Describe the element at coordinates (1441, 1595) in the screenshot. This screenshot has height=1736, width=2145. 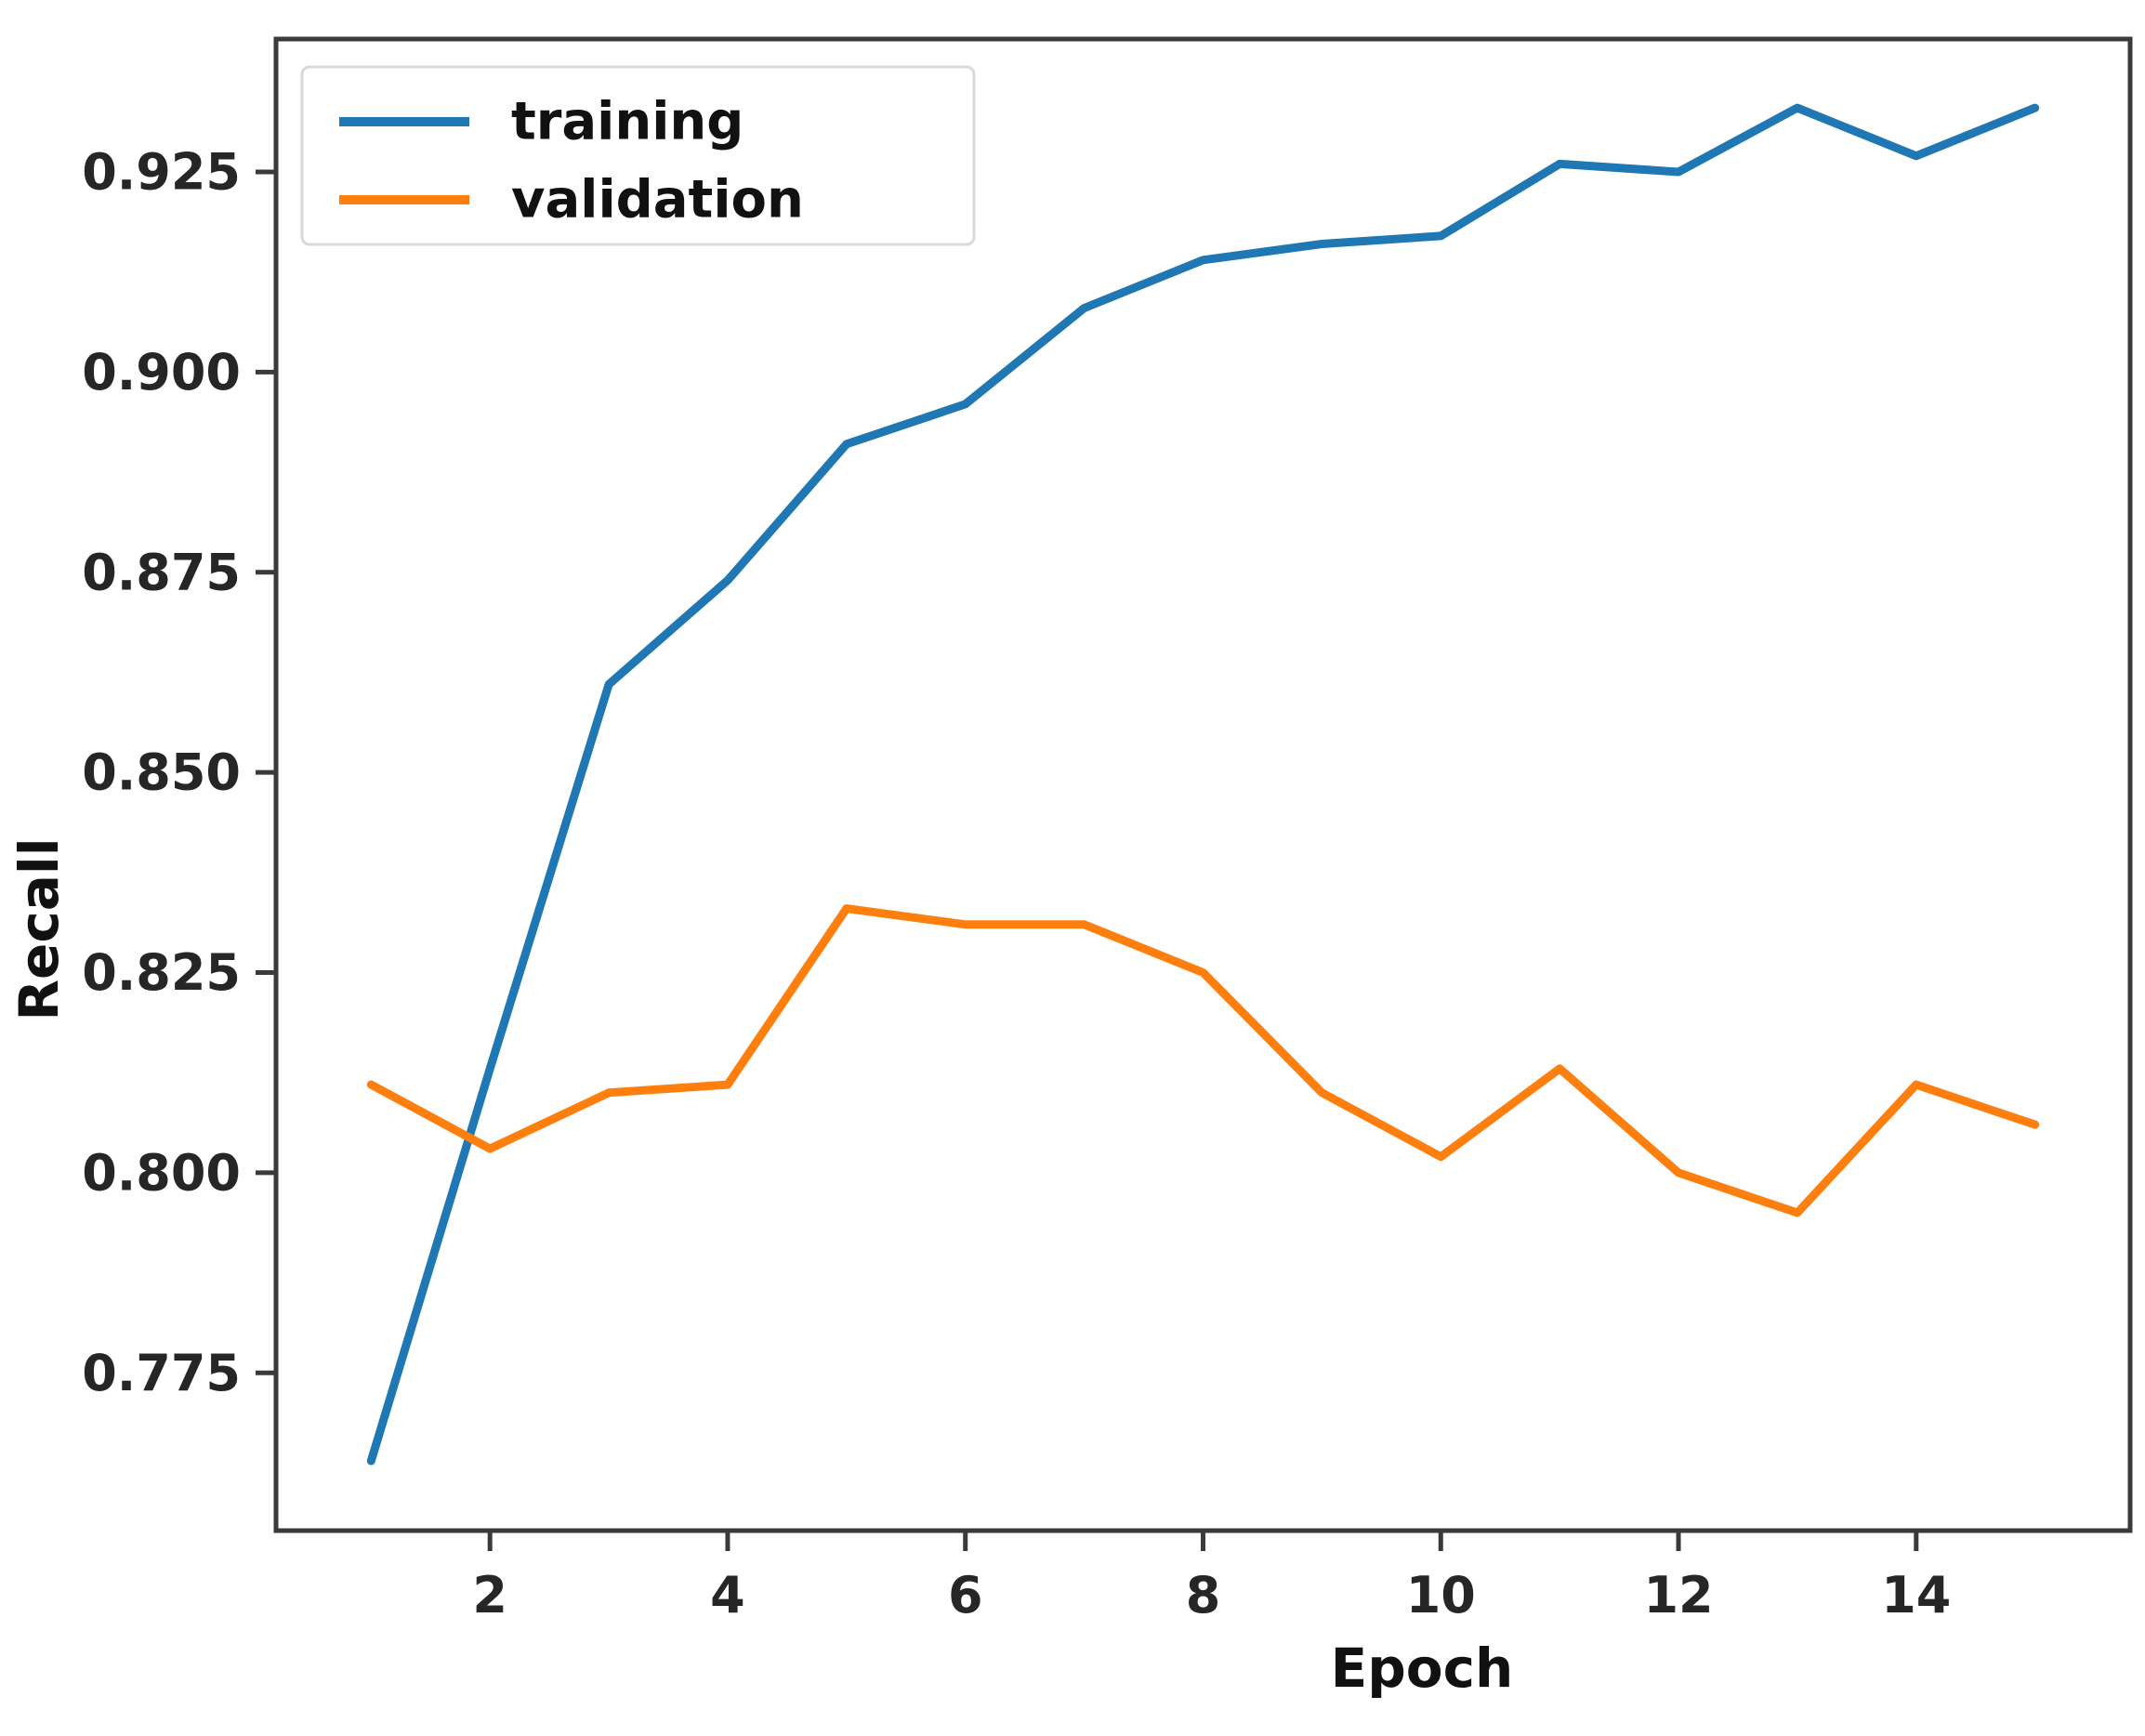
I see `x-tick-label: 10` at that location.